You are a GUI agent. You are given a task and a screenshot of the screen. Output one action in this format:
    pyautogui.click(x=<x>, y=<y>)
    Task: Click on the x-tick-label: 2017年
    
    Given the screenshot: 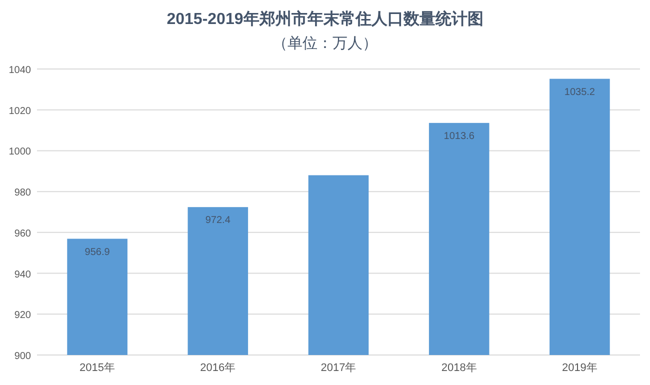 What is the action you would take?
    pyautogui.click(x=338, y=368)
    